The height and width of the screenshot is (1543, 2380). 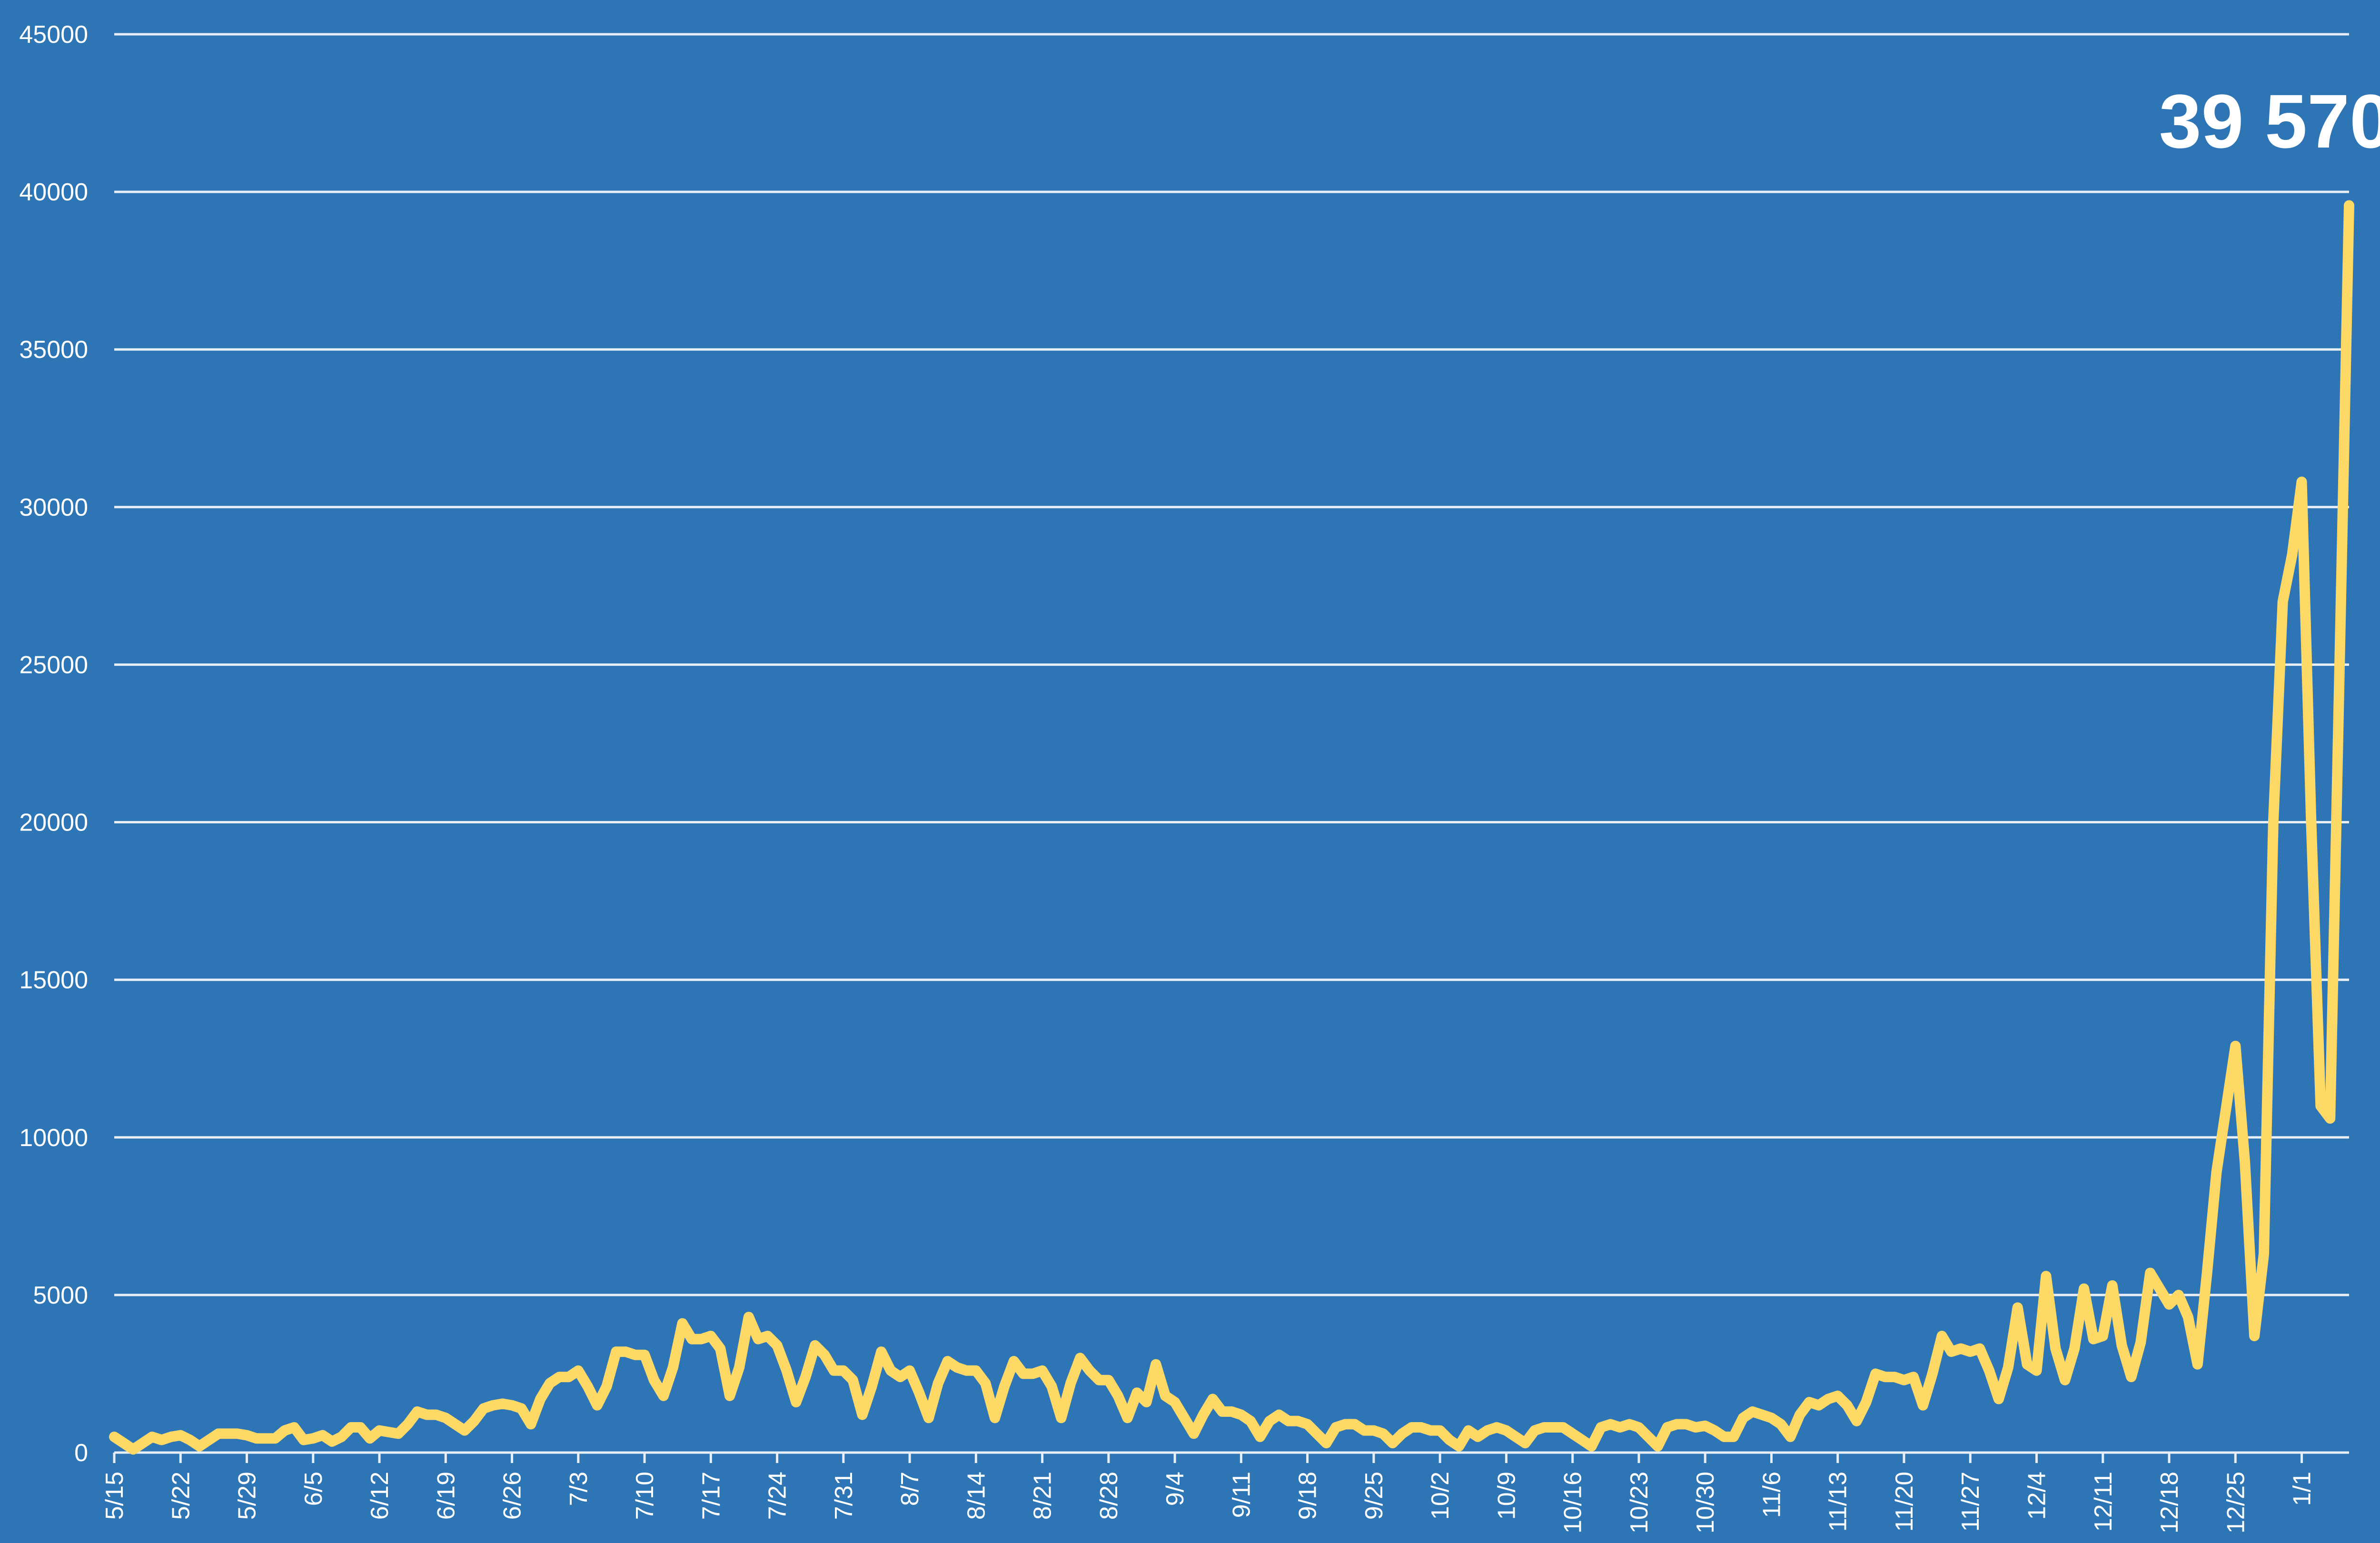 I want to click on x-tick-label: 8/7, so click(x=910, y=1489).